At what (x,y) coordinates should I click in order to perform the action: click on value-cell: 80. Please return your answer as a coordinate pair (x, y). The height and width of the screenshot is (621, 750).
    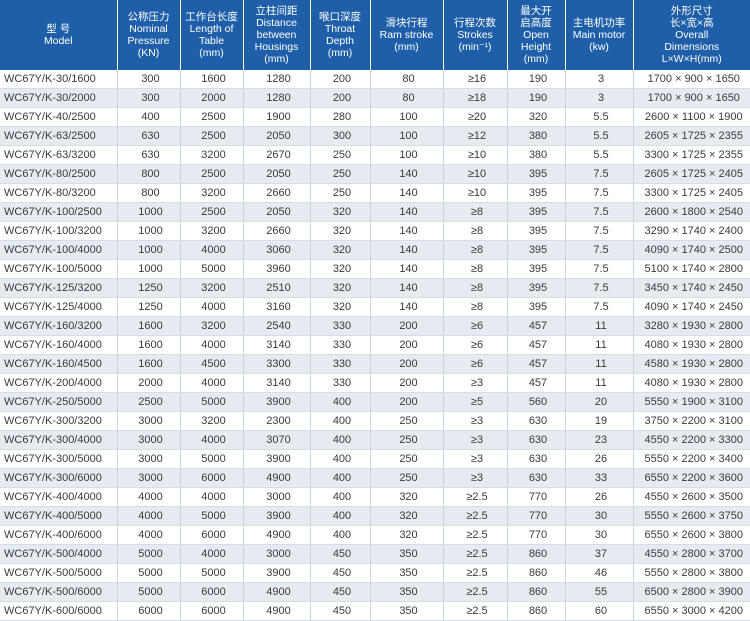
    Looking at the image, I should click on (406, 98).